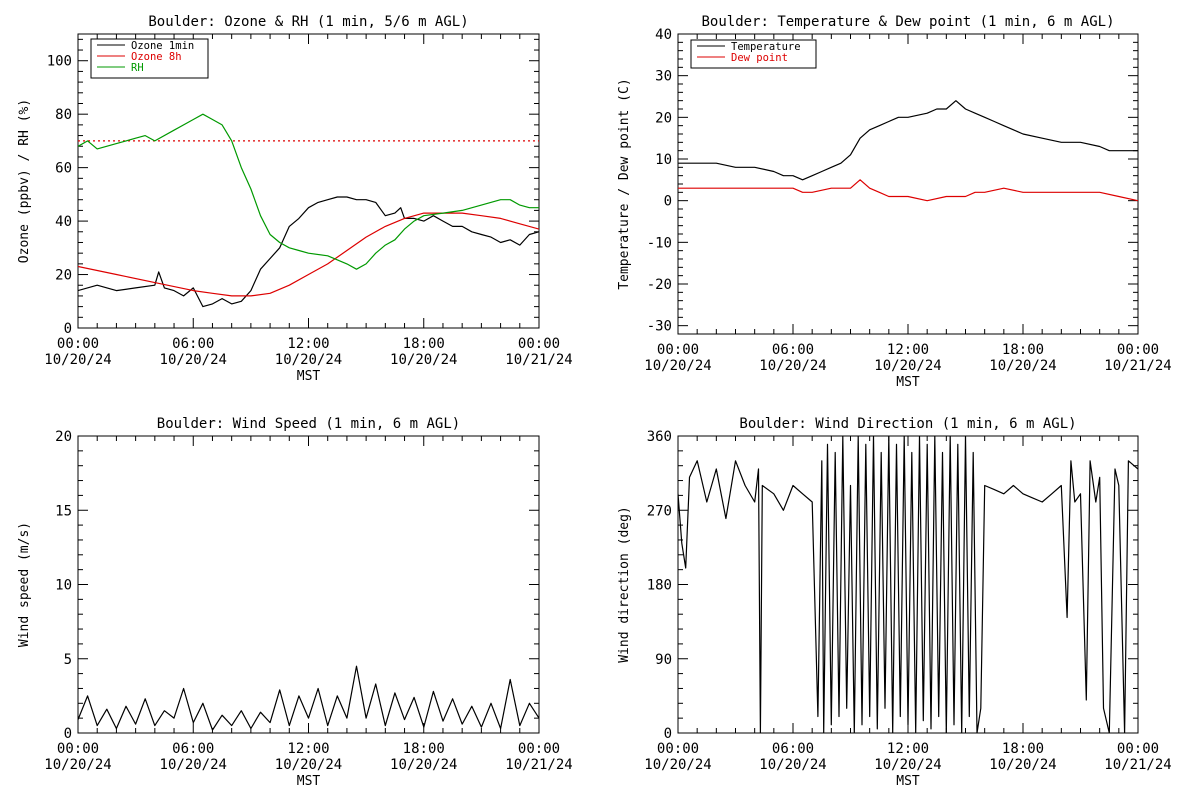 The width and height of the screenshot is (1200, 800). Describe the element at coordinates (624, 183) in the screenshot. I see `y-axis-label: Temperature / Dew point (C)` at that location.